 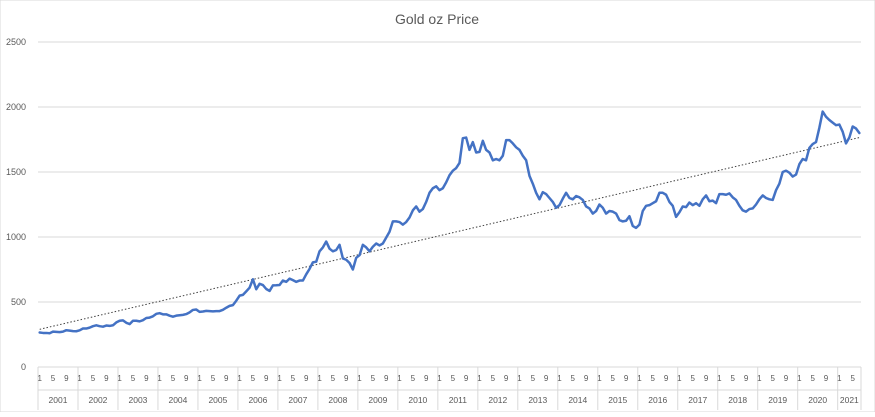 What do you see at coordinates (849, 400) in the screenshot?
I see `year-label-2021: 2021` at bounding box center [849, 400].